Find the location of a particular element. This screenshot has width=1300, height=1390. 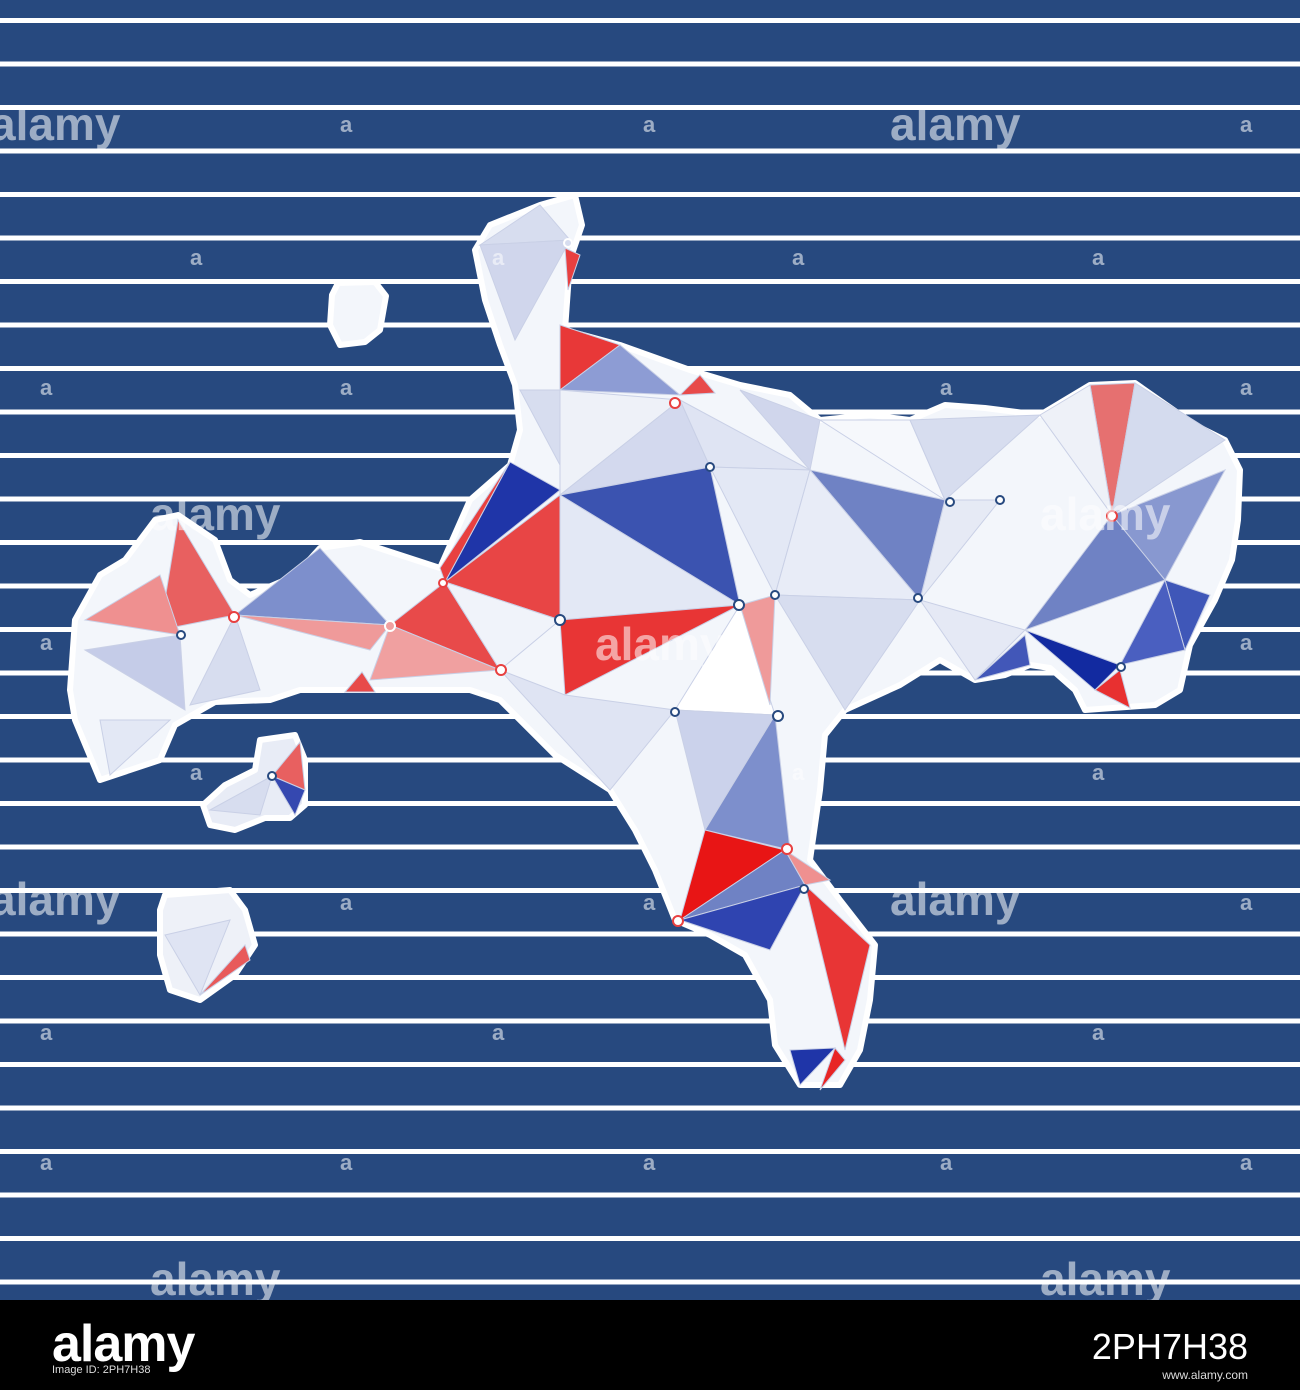

footer-image-caption: Image ID: 2PH7H38 is located at coordinates (101, 1370).